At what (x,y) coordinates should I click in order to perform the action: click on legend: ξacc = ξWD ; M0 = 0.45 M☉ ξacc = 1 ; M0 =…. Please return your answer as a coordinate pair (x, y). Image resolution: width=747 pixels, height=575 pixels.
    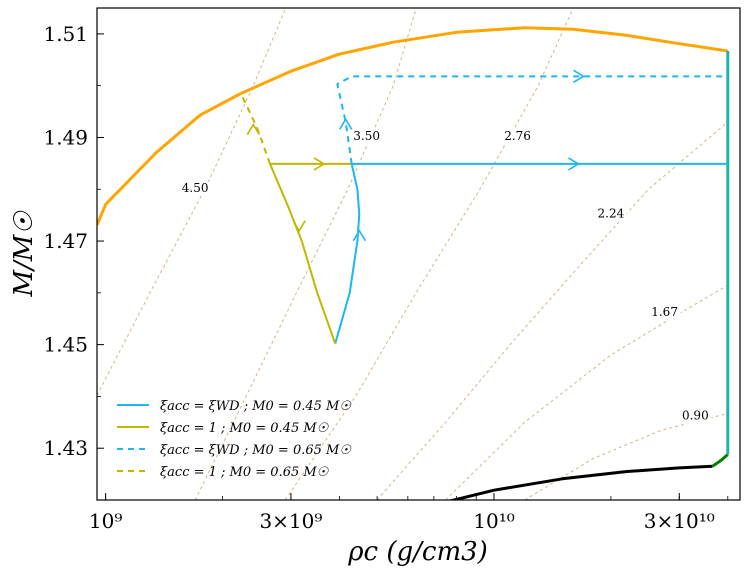
    Looking at the image, I should click on (234, 439).